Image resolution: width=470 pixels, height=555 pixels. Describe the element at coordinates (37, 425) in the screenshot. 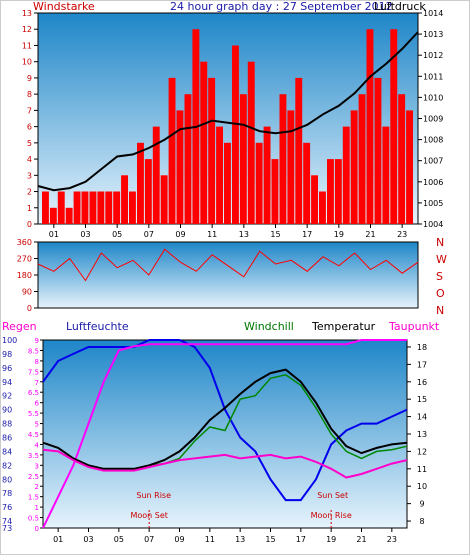

I see `rain-tick-label: 5` at that location.